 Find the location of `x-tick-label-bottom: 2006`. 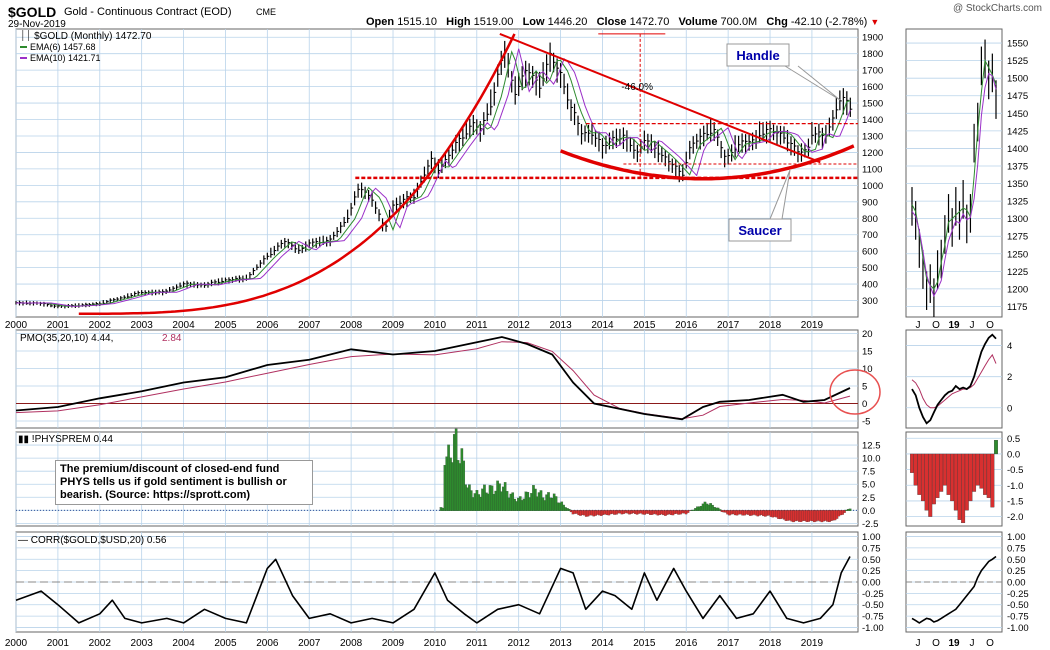

x-tick-label-bottom: 2006 is located at coordinates (267, 643).